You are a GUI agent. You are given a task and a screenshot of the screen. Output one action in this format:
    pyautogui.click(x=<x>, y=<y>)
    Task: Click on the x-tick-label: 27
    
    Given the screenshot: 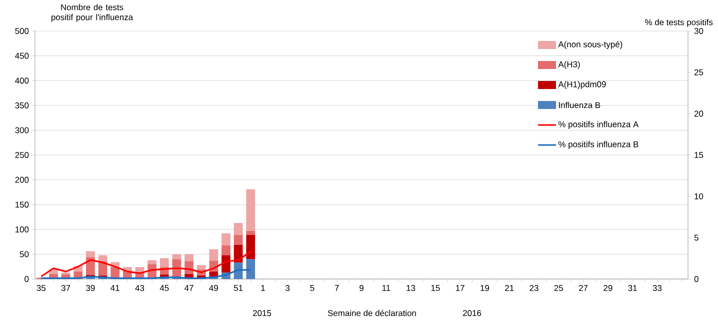 What is the action you would take?
    pyautogui.click(x=583, y=288)
    